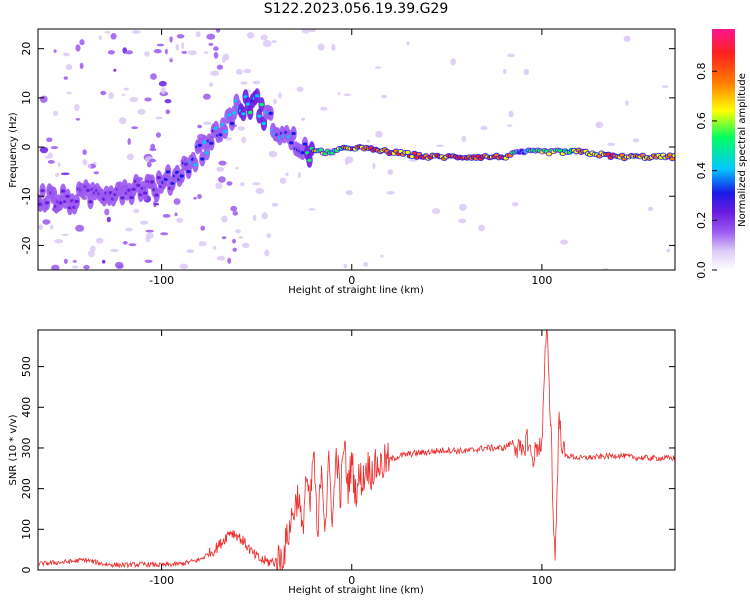 This screenshot has height=600, width=750. I want to click on spectrogram-x-tick-label: -100, so click(161, 280).